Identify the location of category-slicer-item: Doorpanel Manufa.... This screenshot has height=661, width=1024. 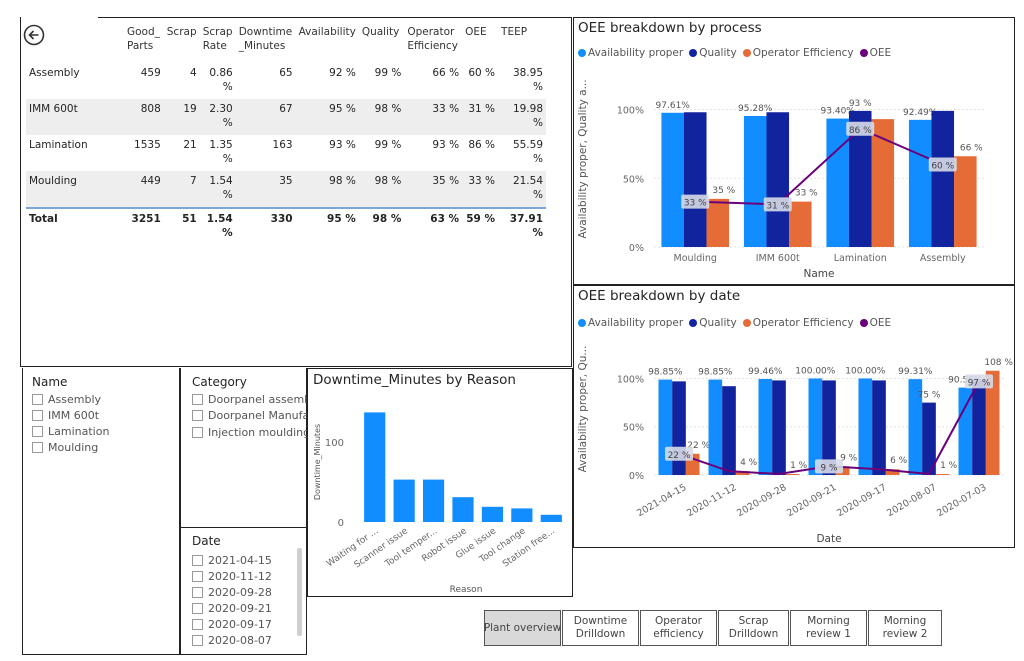
(256, 415).